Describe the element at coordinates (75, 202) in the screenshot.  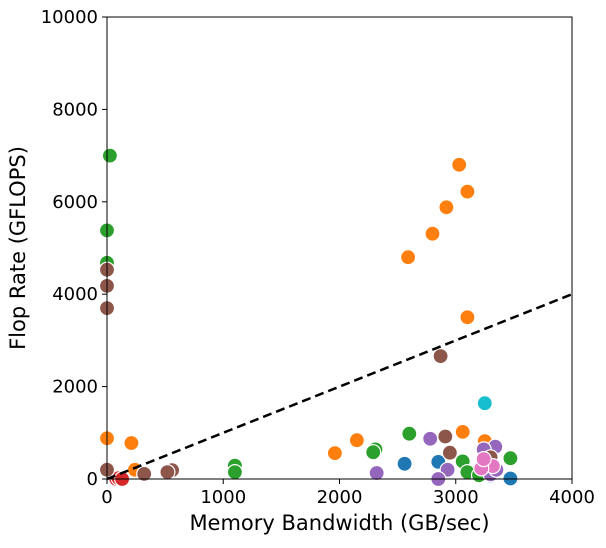
I see `y-tick-label: 6000` at that location.